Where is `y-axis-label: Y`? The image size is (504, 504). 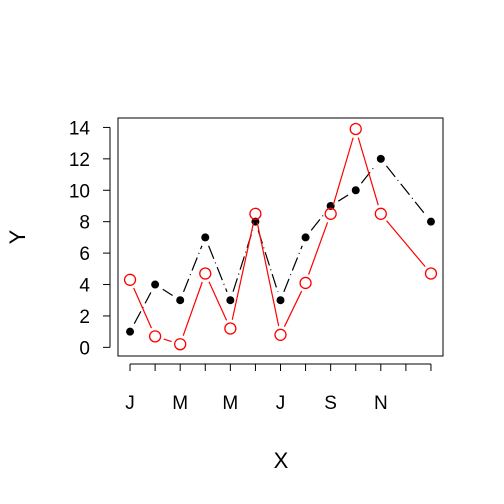 y-axis-label: Y is located at coordinates (17, 236).